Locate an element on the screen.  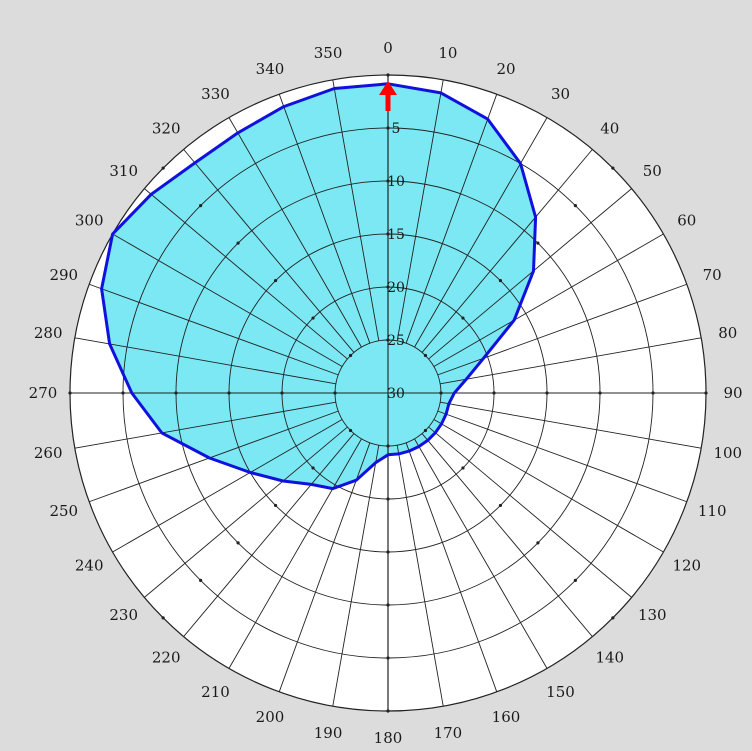
bearing-label: 330 is located at coordinates (215, 94).